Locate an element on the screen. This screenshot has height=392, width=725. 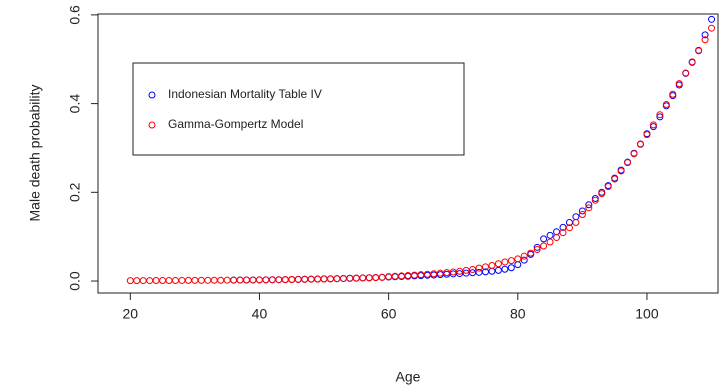
x-tick-label: 80 is located at coordinates (518, 314).